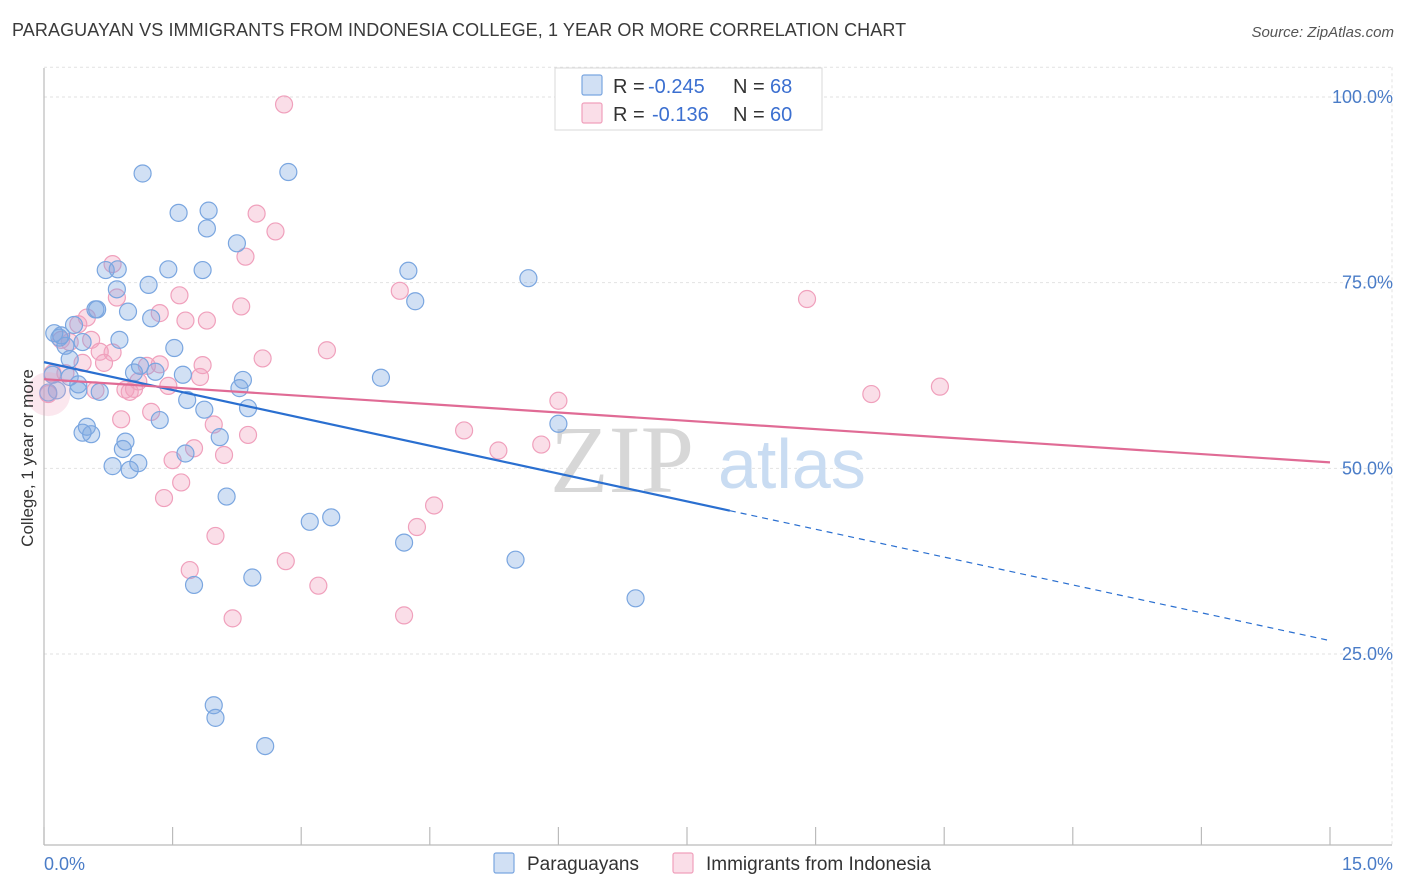 Image resolution: width=1406 pixels, height=892 pixels. I want to click on trend-extension-paraguayans, so click(1030, 576).